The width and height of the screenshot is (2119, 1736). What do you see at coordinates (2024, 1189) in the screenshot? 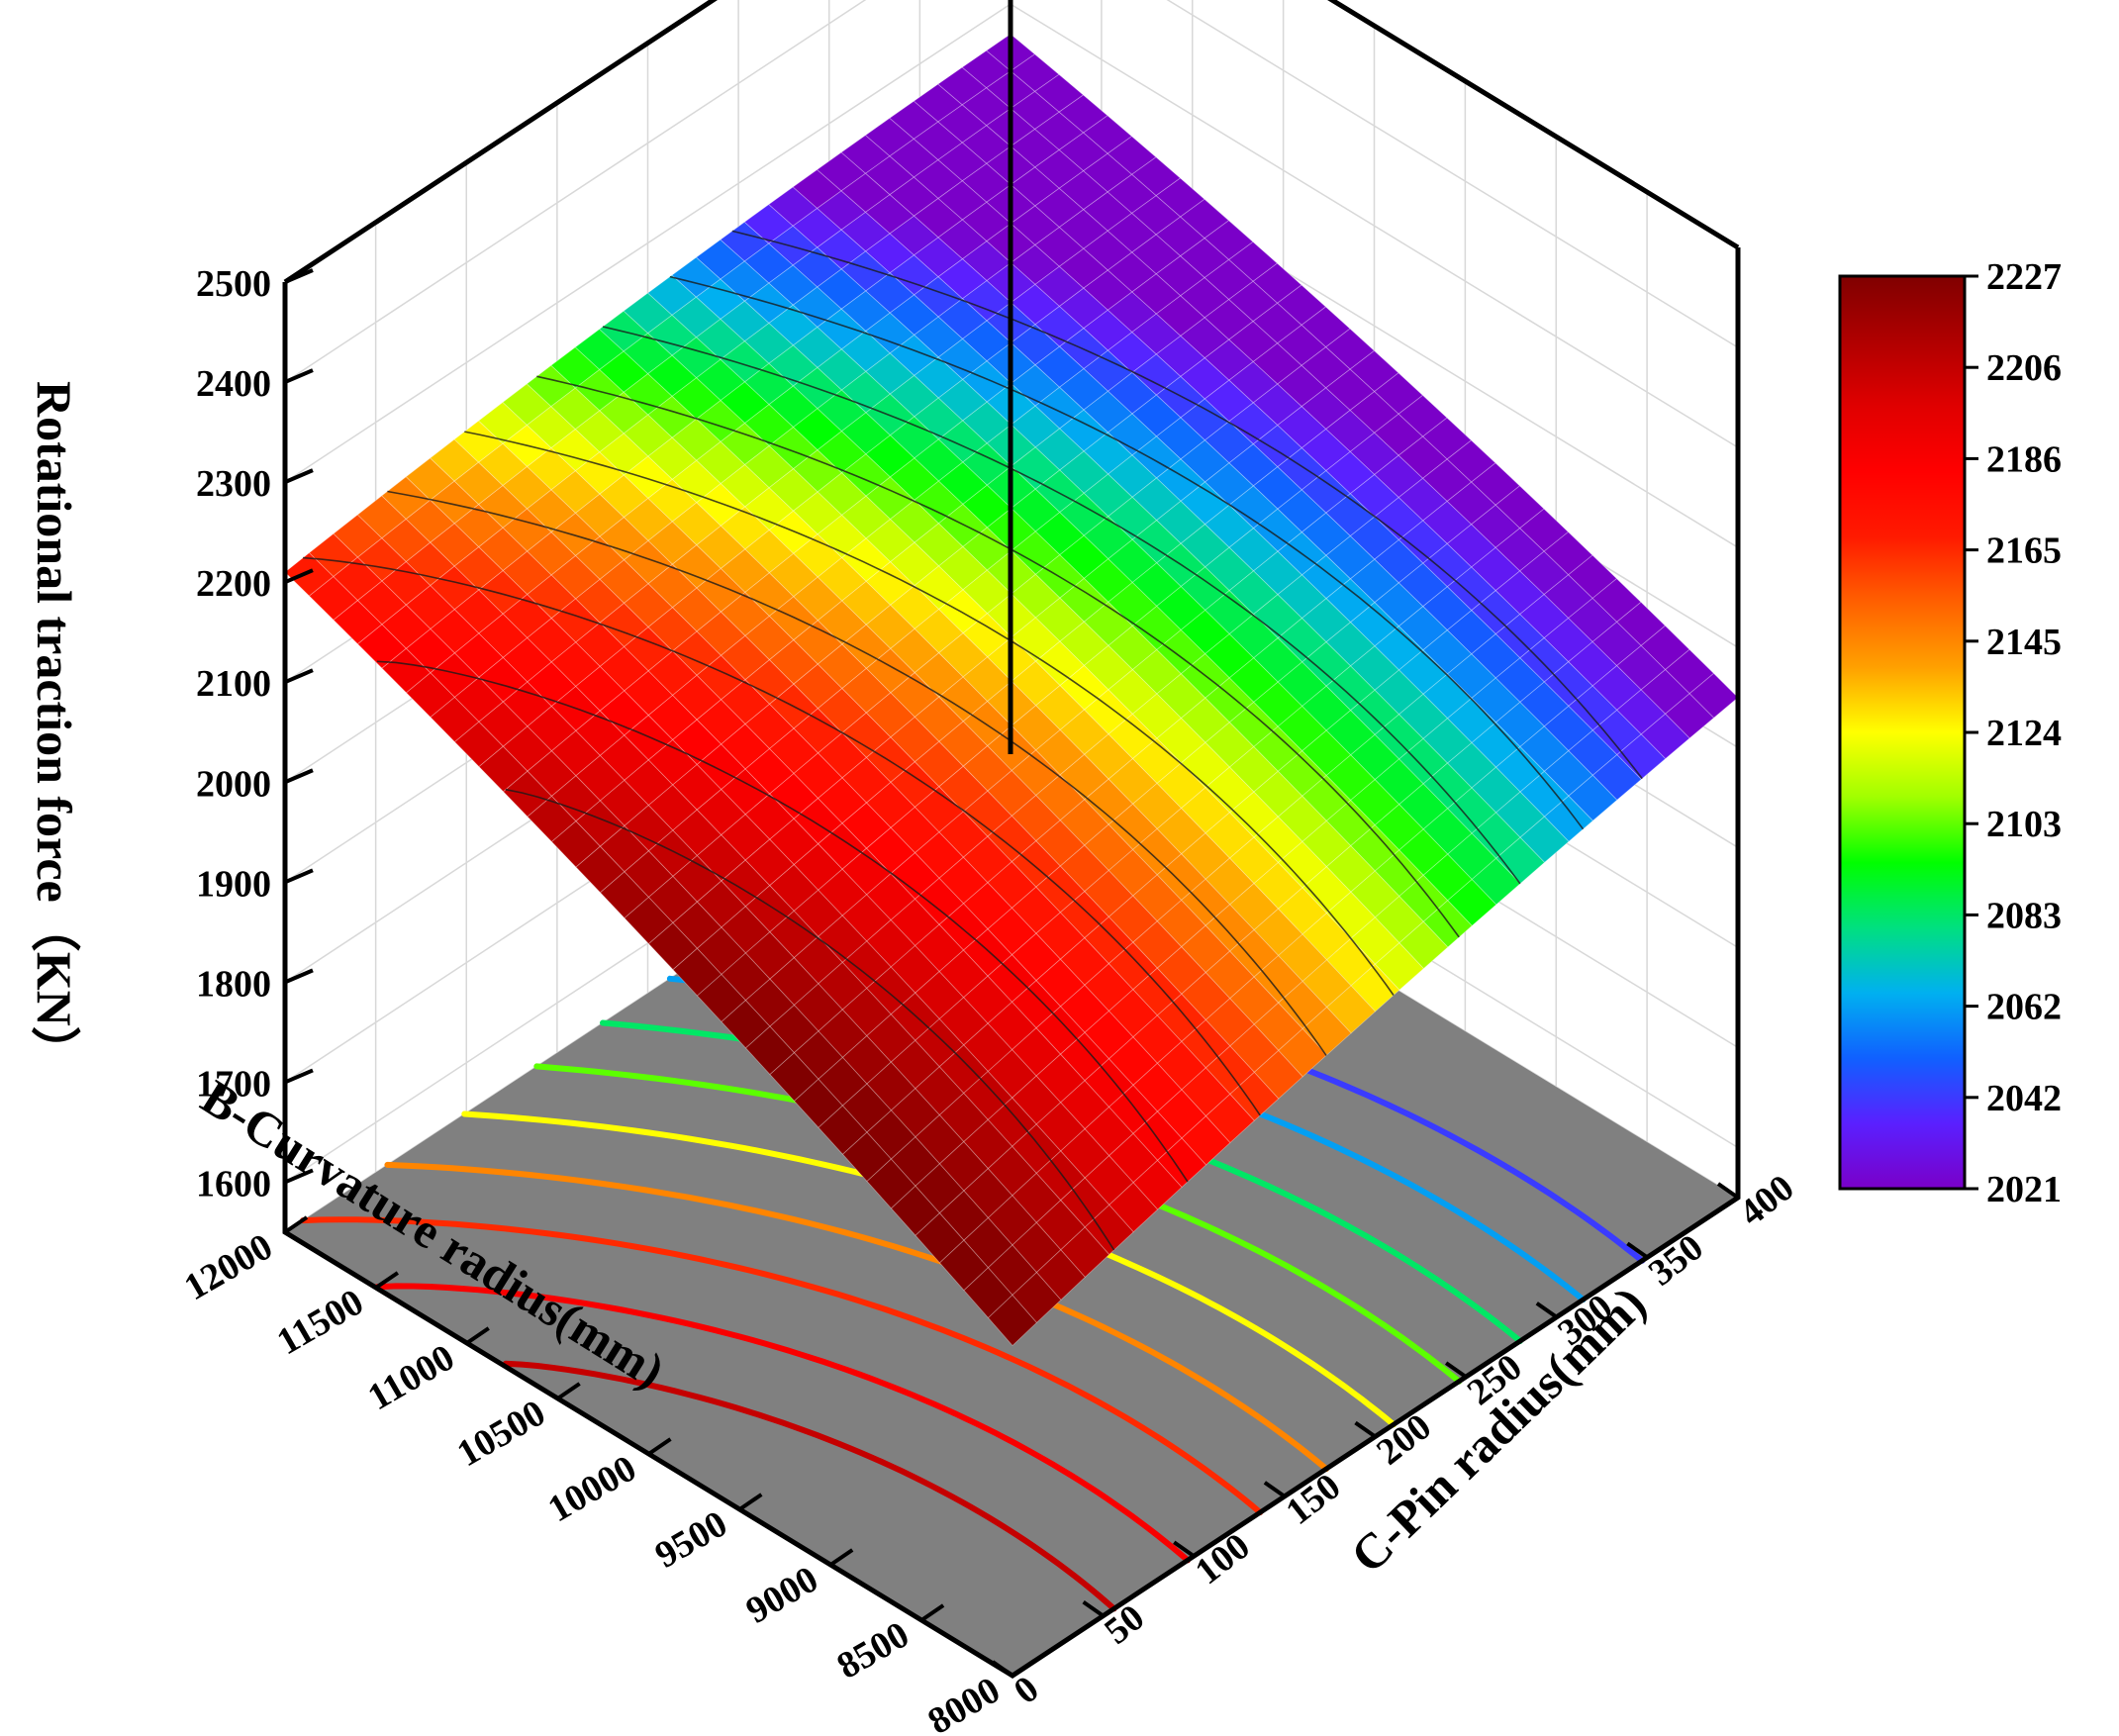
I see `colorbar-tick-label: 2021` at bounding box center [2024, 1189].